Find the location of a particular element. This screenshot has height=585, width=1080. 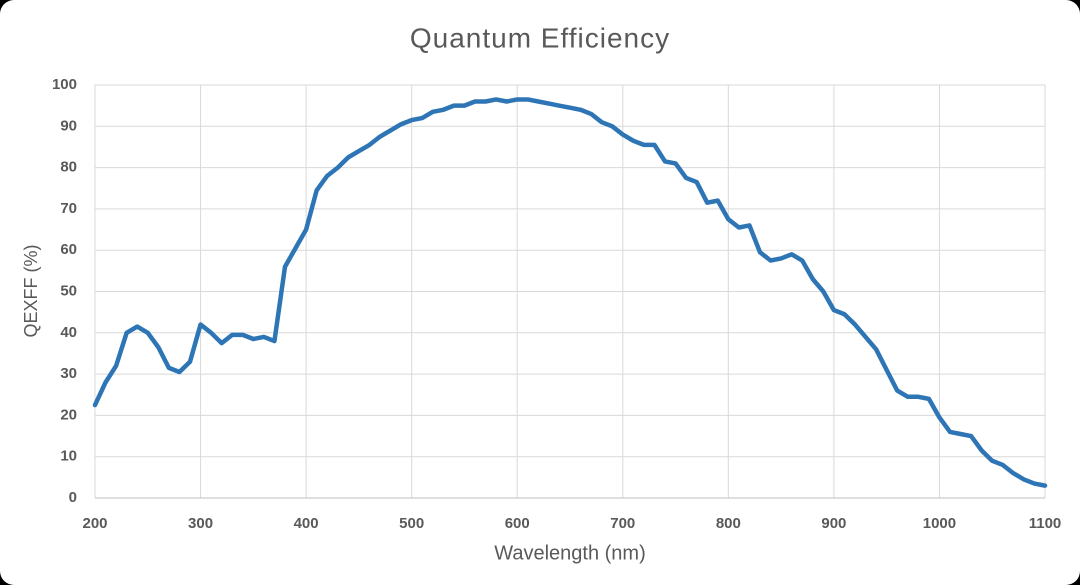

y-tick-label: 50 is located at coordinates (68, 290).